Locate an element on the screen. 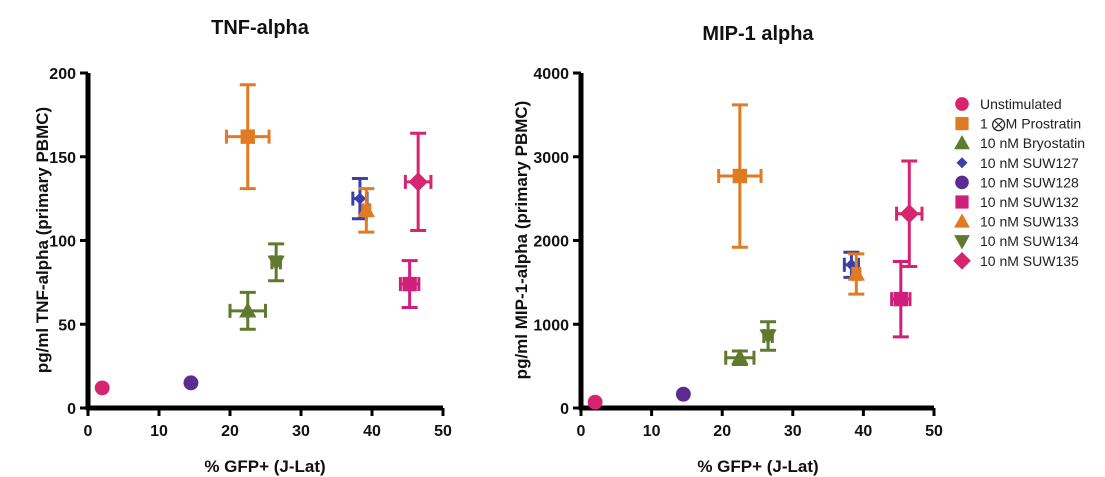  legend-label: 10 nM SUW133 is located at coordinates (1029, 222).